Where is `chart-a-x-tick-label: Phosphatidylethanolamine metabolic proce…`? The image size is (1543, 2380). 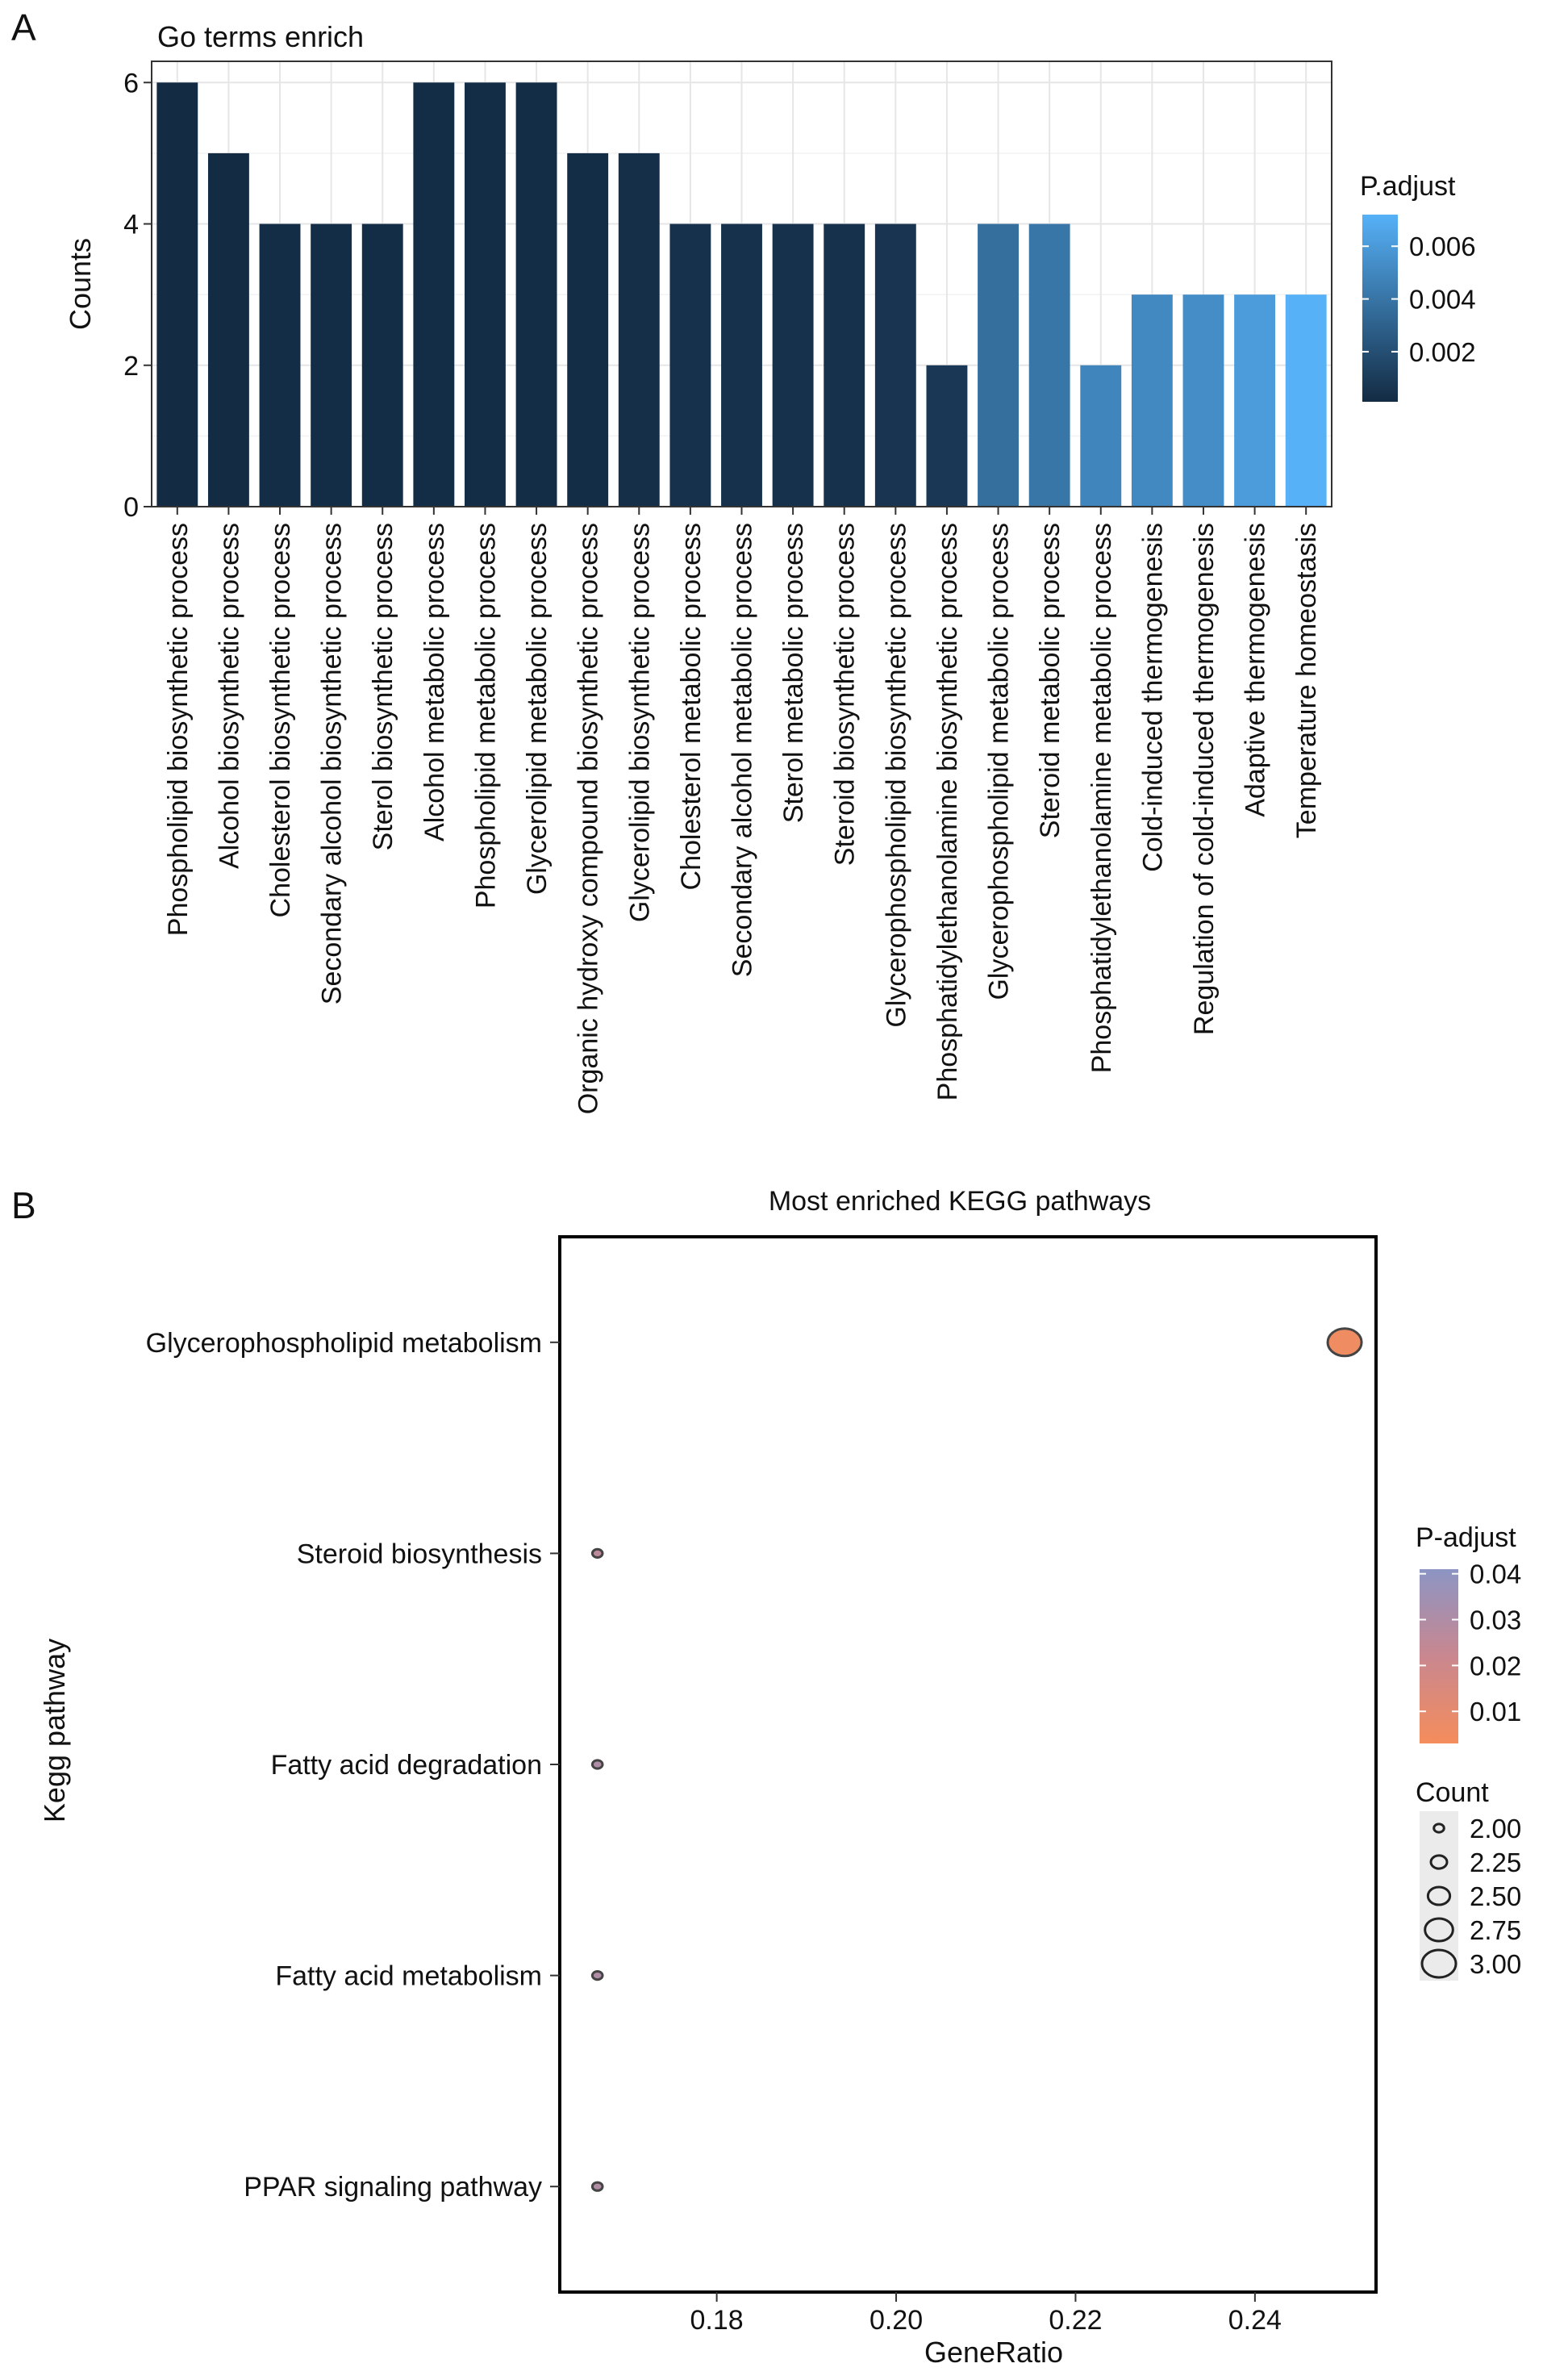 chart-a-x-tick-label: Phosphatidylethanolamine metabolic proce… is located at coordinates (1101, 798).